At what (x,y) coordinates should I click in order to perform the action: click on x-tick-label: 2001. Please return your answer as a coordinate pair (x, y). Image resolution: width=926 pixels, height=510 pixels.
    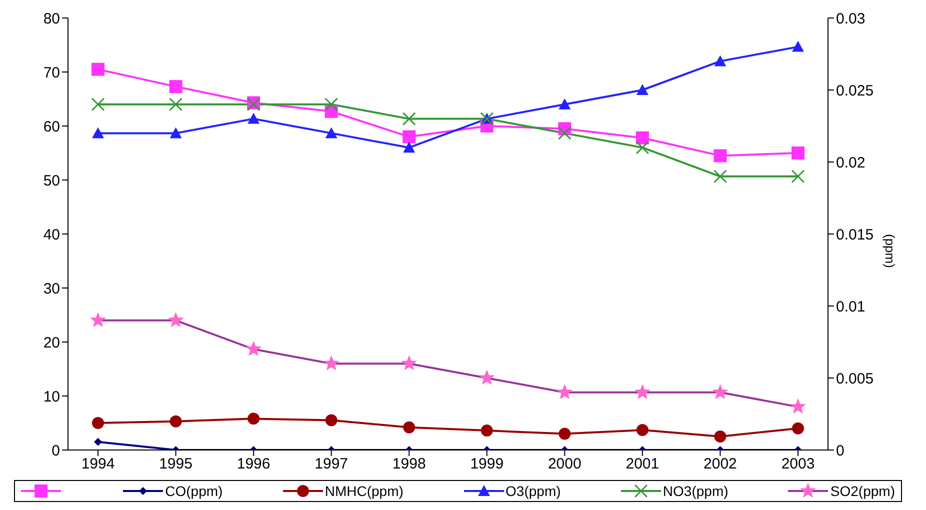
    Looking at the image, I should click on (643, 464).